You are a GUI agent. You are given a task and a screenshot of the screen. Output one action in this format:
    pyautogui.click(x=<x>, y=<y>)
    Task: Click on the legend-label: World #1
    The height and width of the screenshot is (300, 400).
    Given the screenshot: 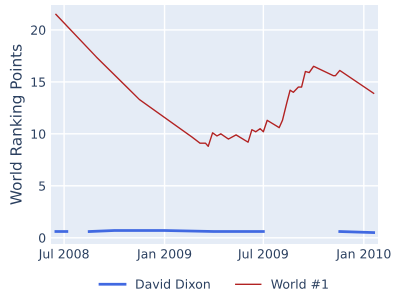 What is the action you would take?
    pyautogui.click(x=299, y=284)
    